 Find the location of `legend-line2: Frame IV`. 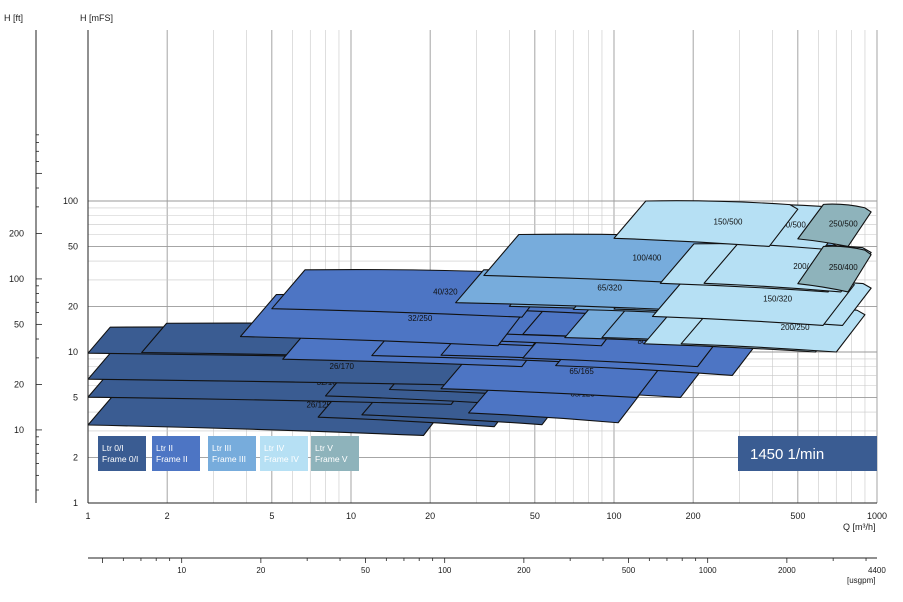

legend-line2: Frame IV is located at coordinates (281, 459).